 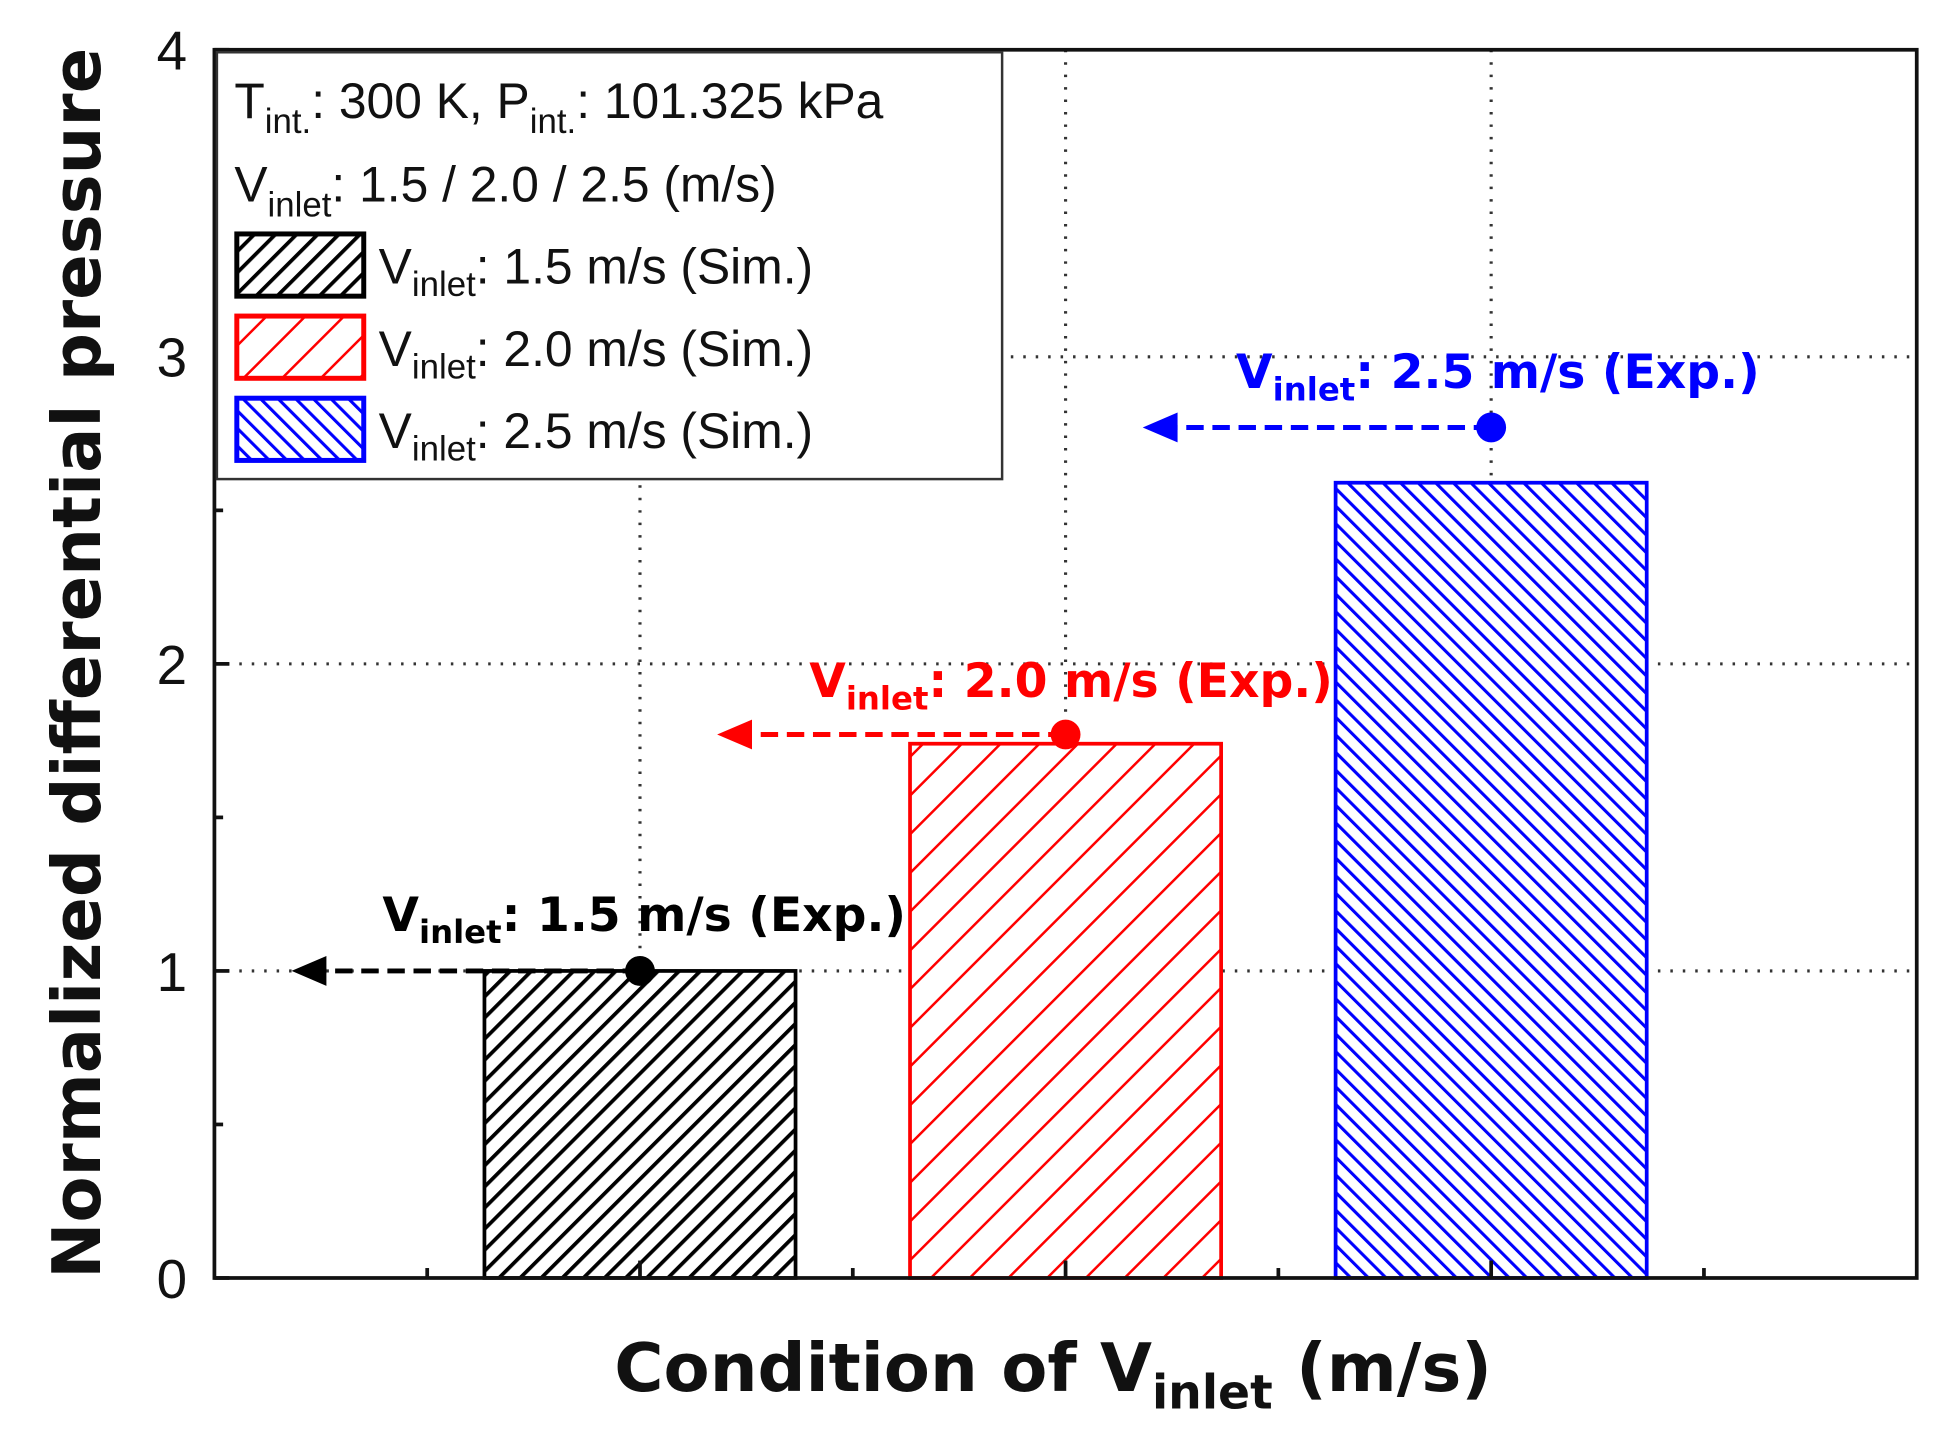 What do you see at coordinates (644, 349) in the screenshot?
I see `legend-entry-rest: : 2.0 m/s (Sim.)` at bounding box center [644, 349].